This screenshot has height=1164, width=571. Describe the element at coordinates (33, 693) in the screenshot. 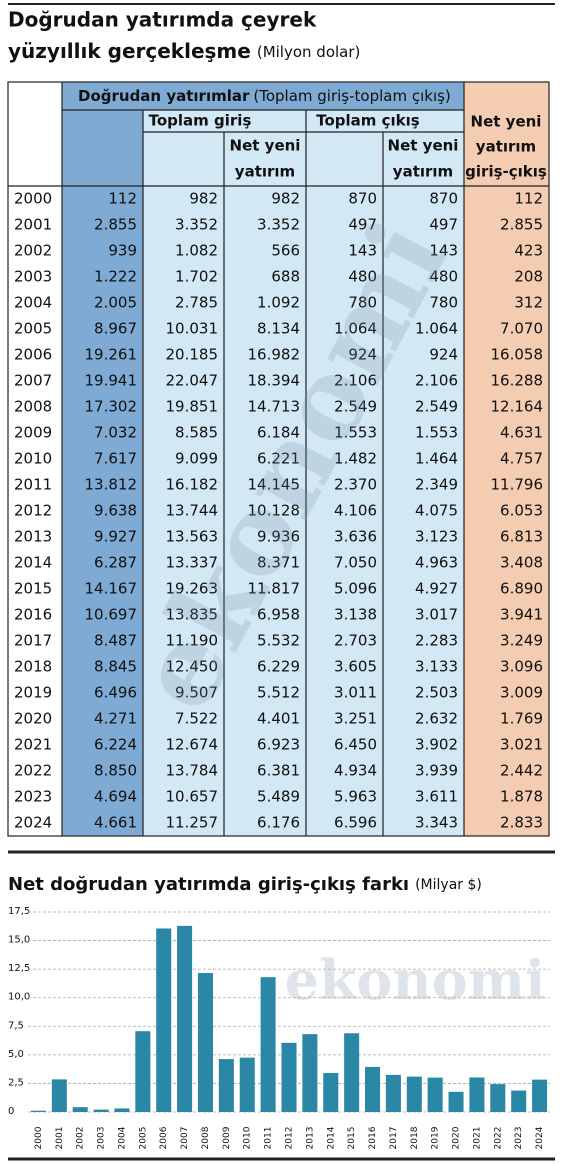

I see `year-cell: 2019` at that location.